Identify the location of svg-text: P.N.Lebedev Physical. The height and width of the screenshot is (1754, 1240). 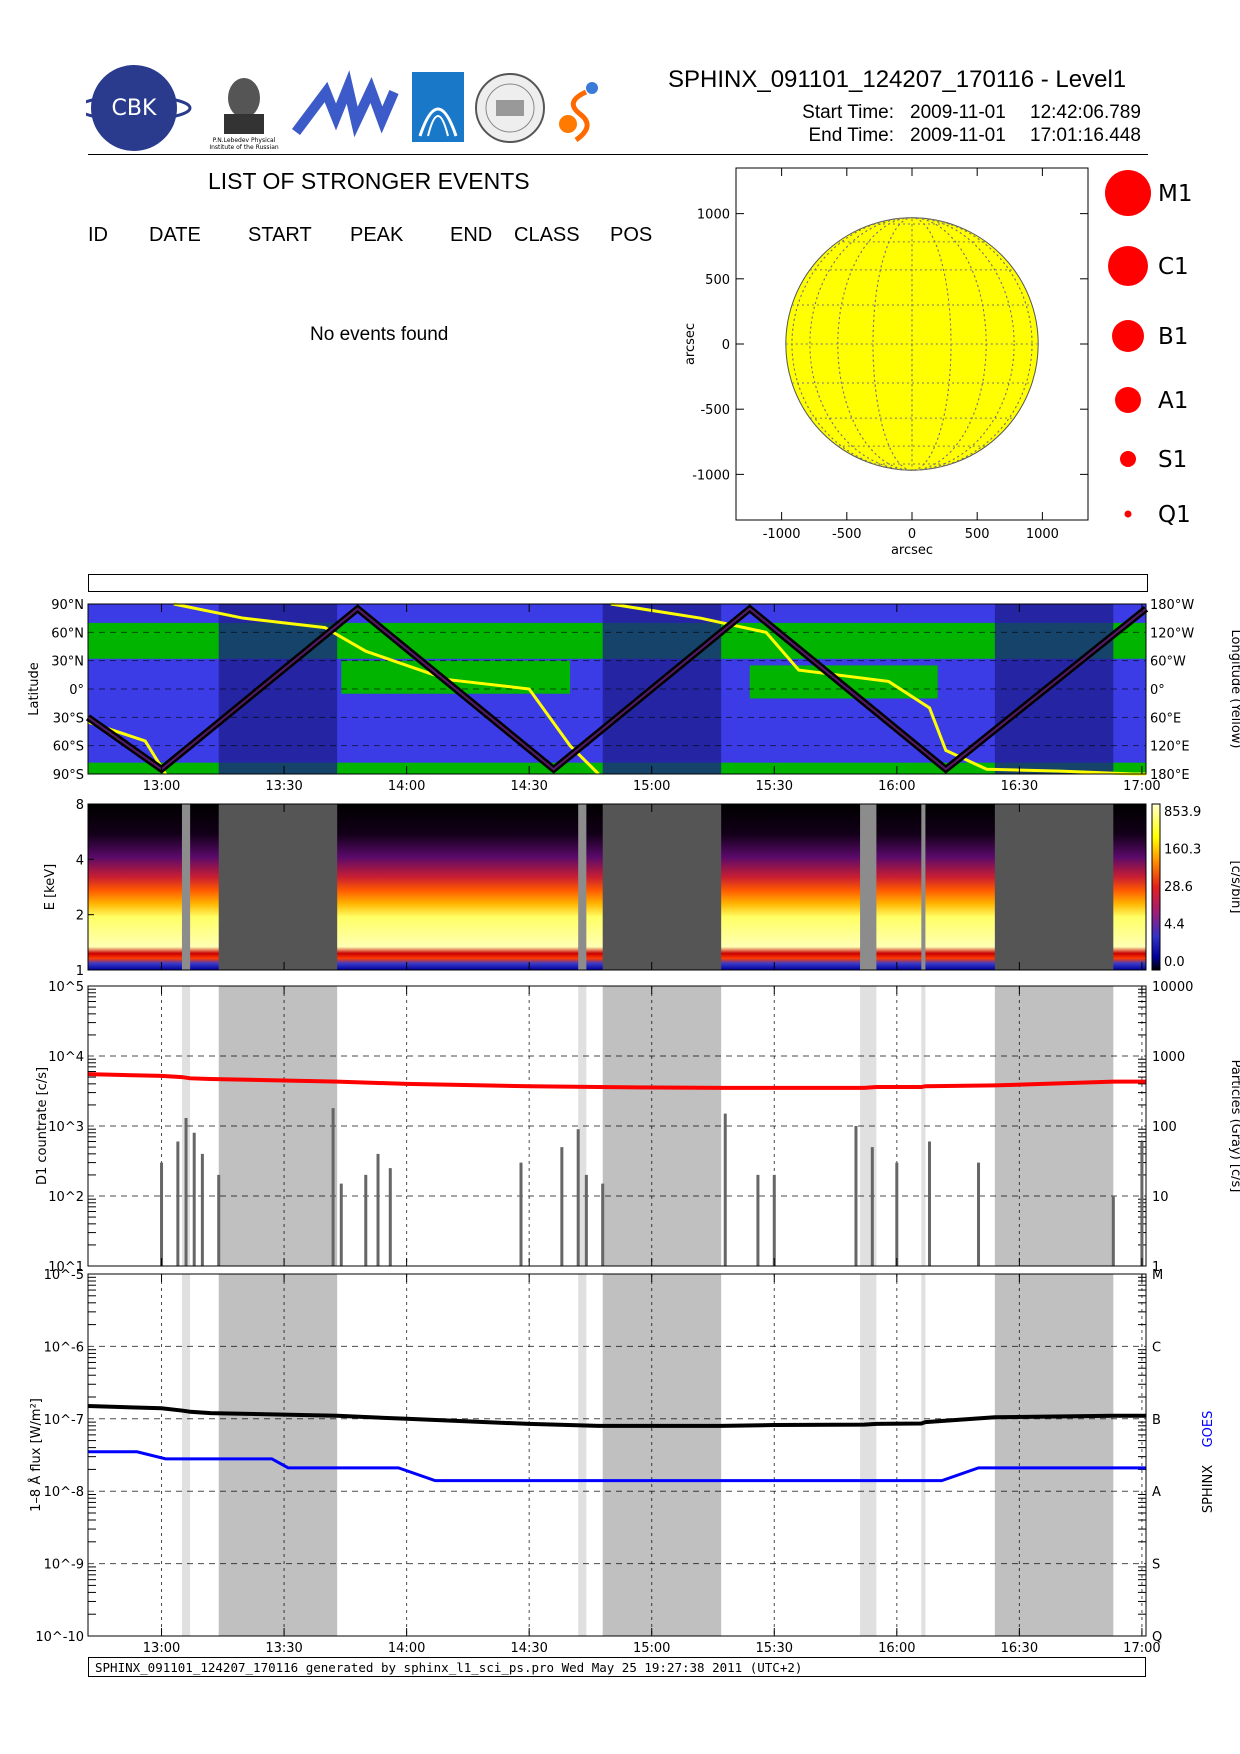
(244, 140).